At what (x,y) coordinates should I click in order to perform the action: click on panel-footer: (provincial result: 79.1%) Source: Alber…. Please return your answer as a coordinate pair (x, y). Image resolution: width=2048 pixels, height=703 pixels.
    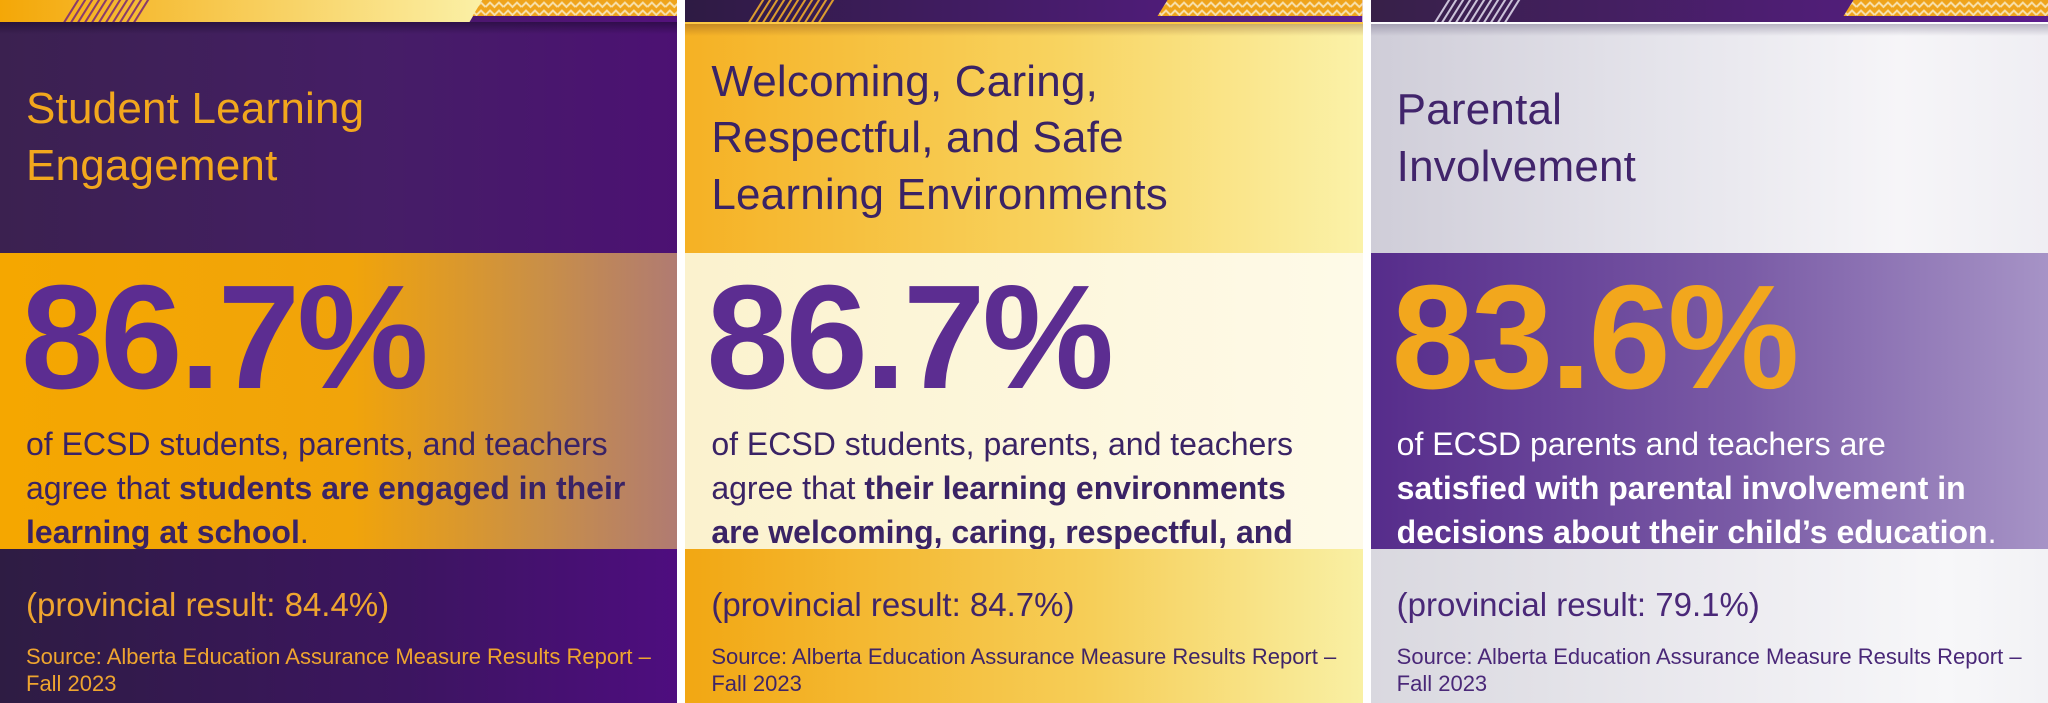
    Looking at the image, I should click on (1709, 626).